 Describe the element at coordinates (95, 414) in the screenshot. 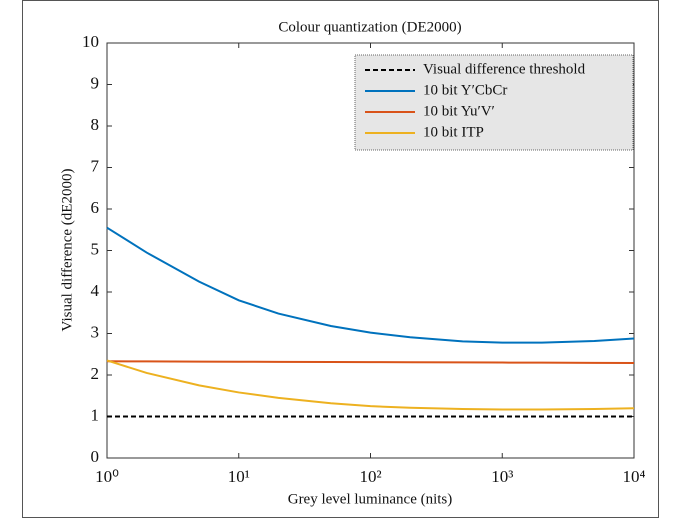

I see `y-tick-label: 1` at that location.